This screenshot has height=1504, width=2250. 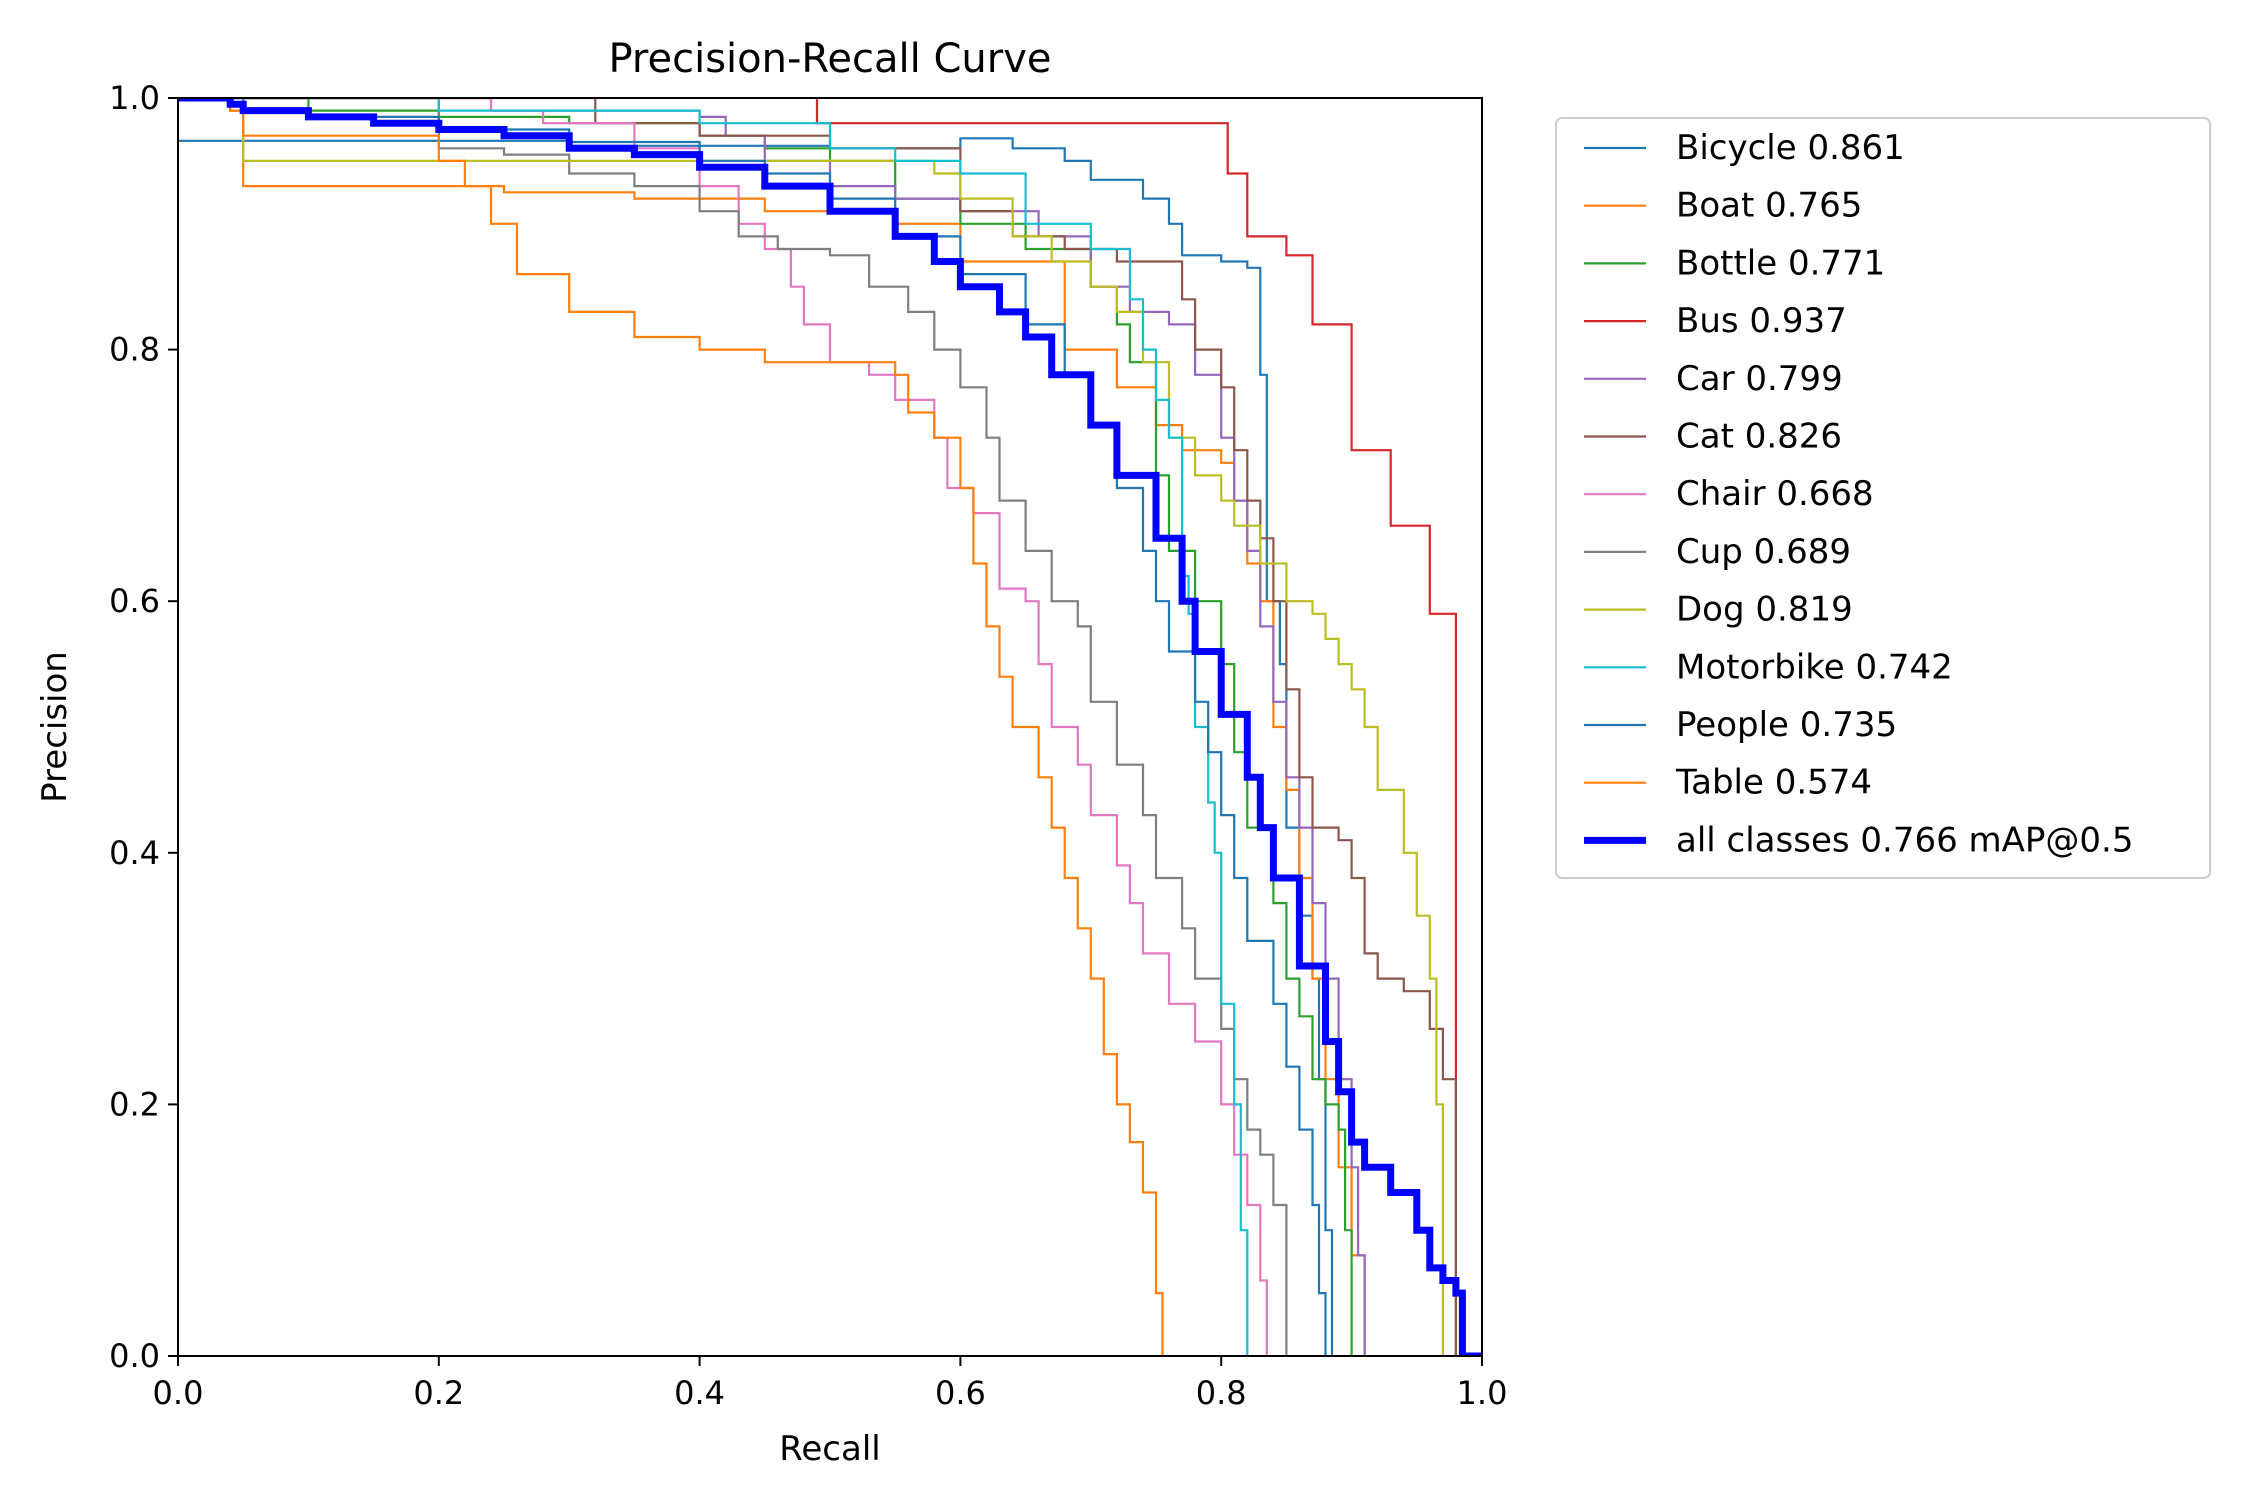 What do you see at coordinates (1773, 783) in the screenshot?
I see `legend-label-table: Table 0.574` at bounding box center [1773, 783].